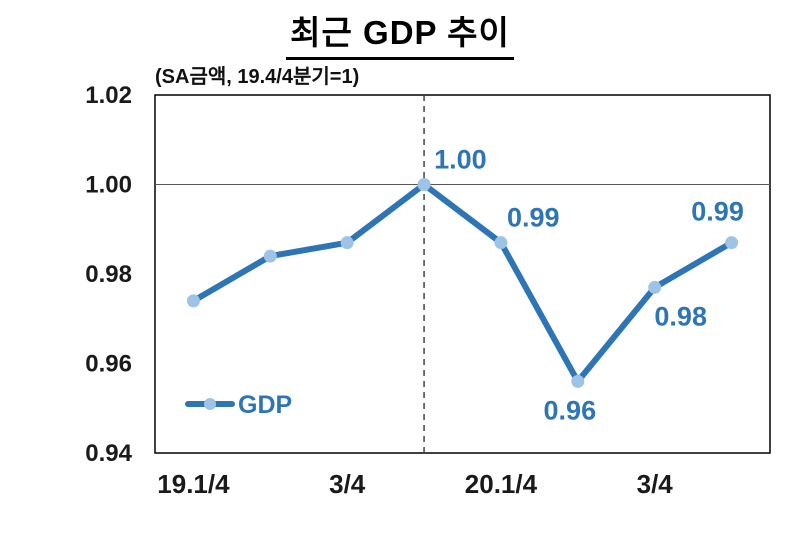 This screenshot has height=540, width=800. Describe the element at coordinates (680, 316) in the screenshot. I see `point-label: 0.98` at that location.